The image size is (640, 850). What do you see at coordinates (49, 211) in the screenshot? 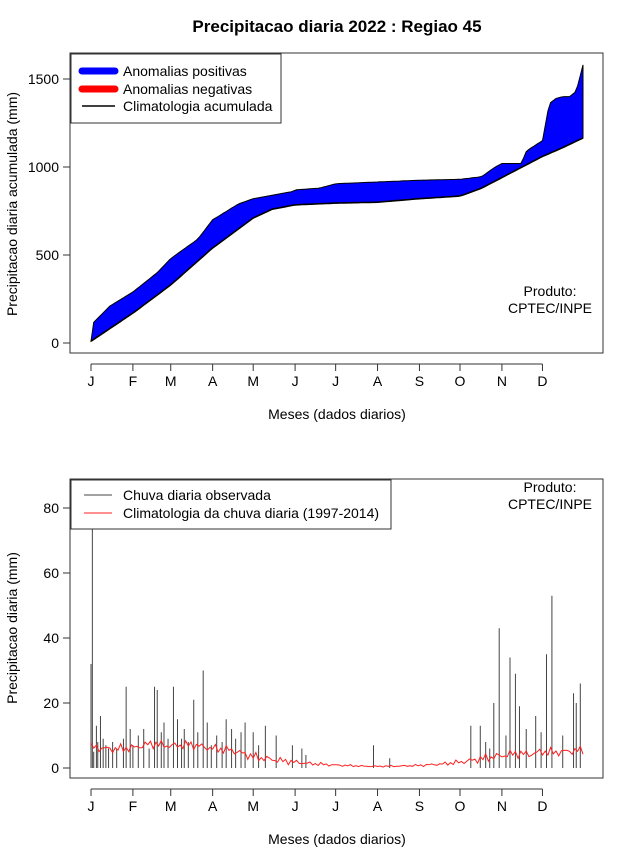
I see `top-y-axis: 0 500 1000 1500` at bounding box center [49, 211].